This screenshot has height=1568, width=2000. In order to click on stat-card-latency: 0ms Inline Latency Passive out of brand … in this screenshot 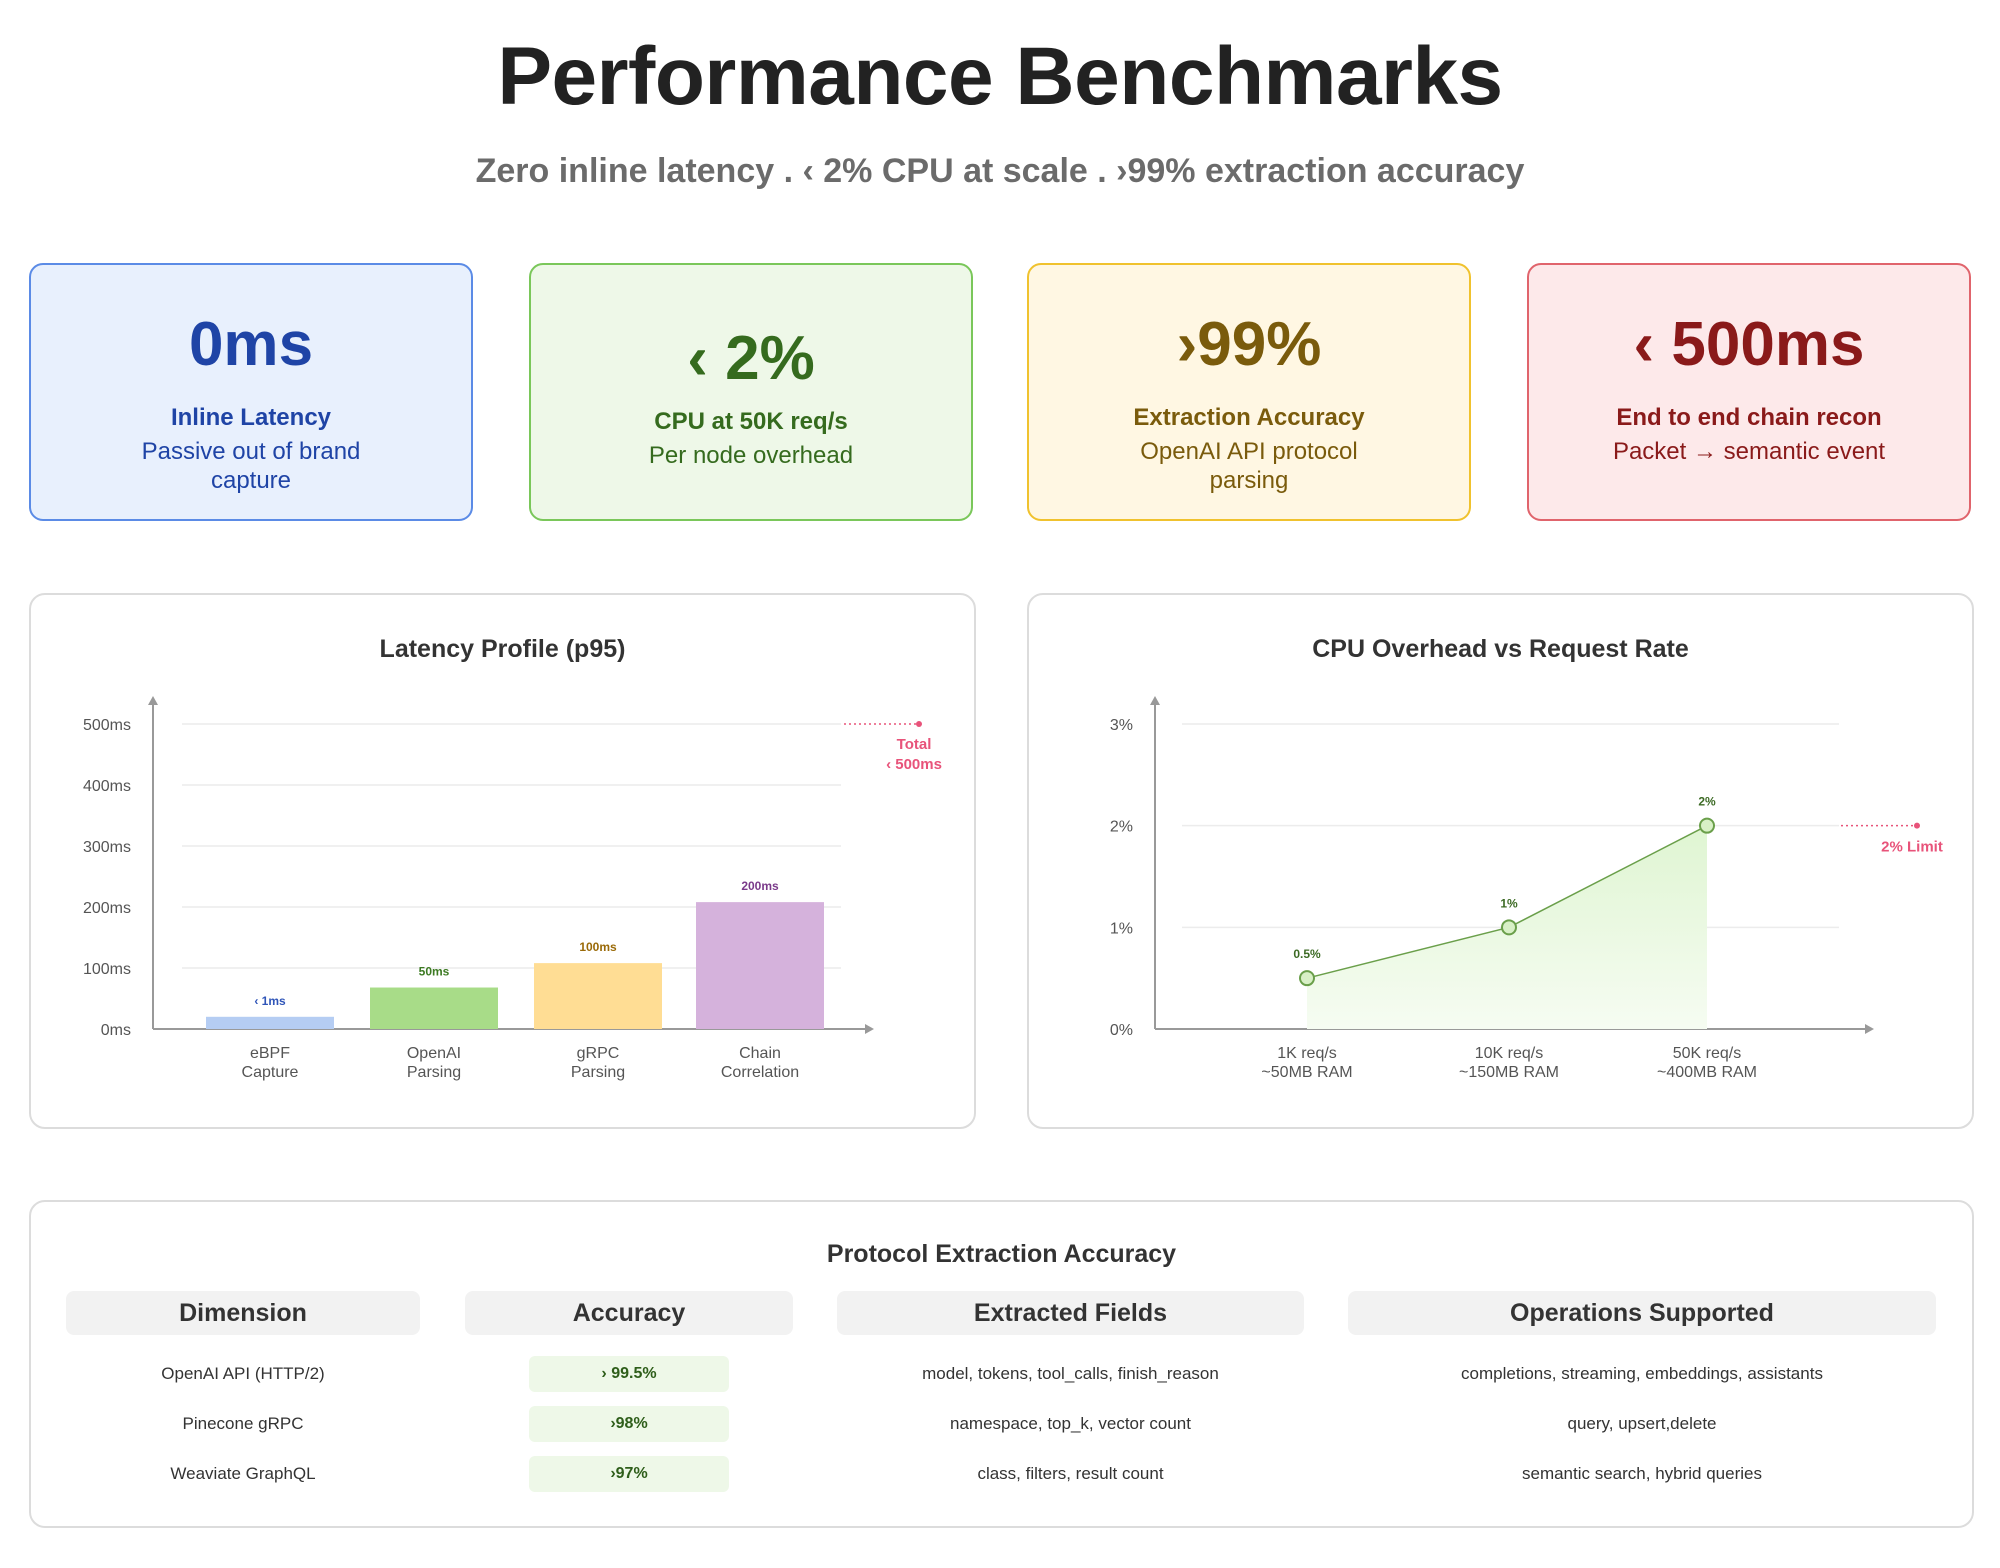, I will do `click(251, 392)`.